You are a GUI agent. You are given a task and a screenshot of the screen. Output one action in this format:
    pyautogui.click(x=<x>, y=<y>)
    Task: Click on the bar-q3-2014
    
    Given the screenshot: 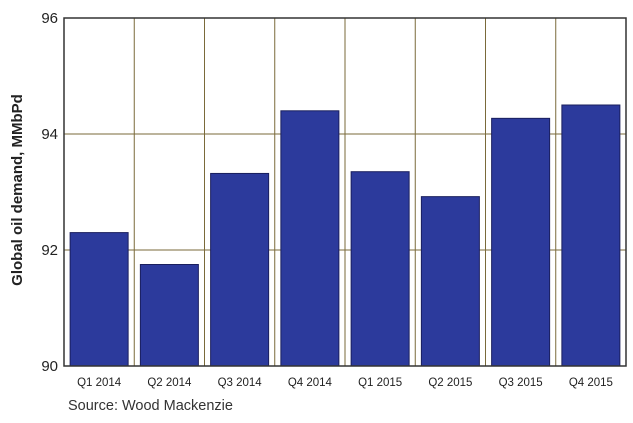 What is the action you would take?
    pyautogui.click(x=240, y=269)
    